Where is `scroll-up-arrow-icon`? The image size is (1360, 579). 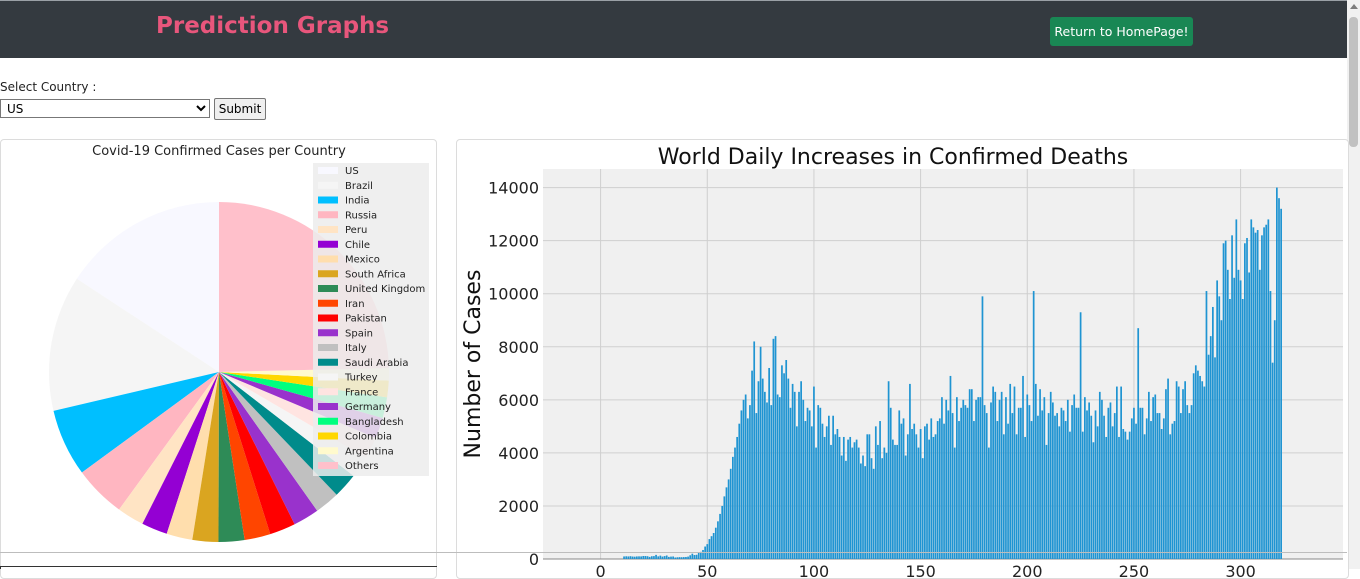
scroll-up-arrow-icon is located at coordinates (1354, 6).